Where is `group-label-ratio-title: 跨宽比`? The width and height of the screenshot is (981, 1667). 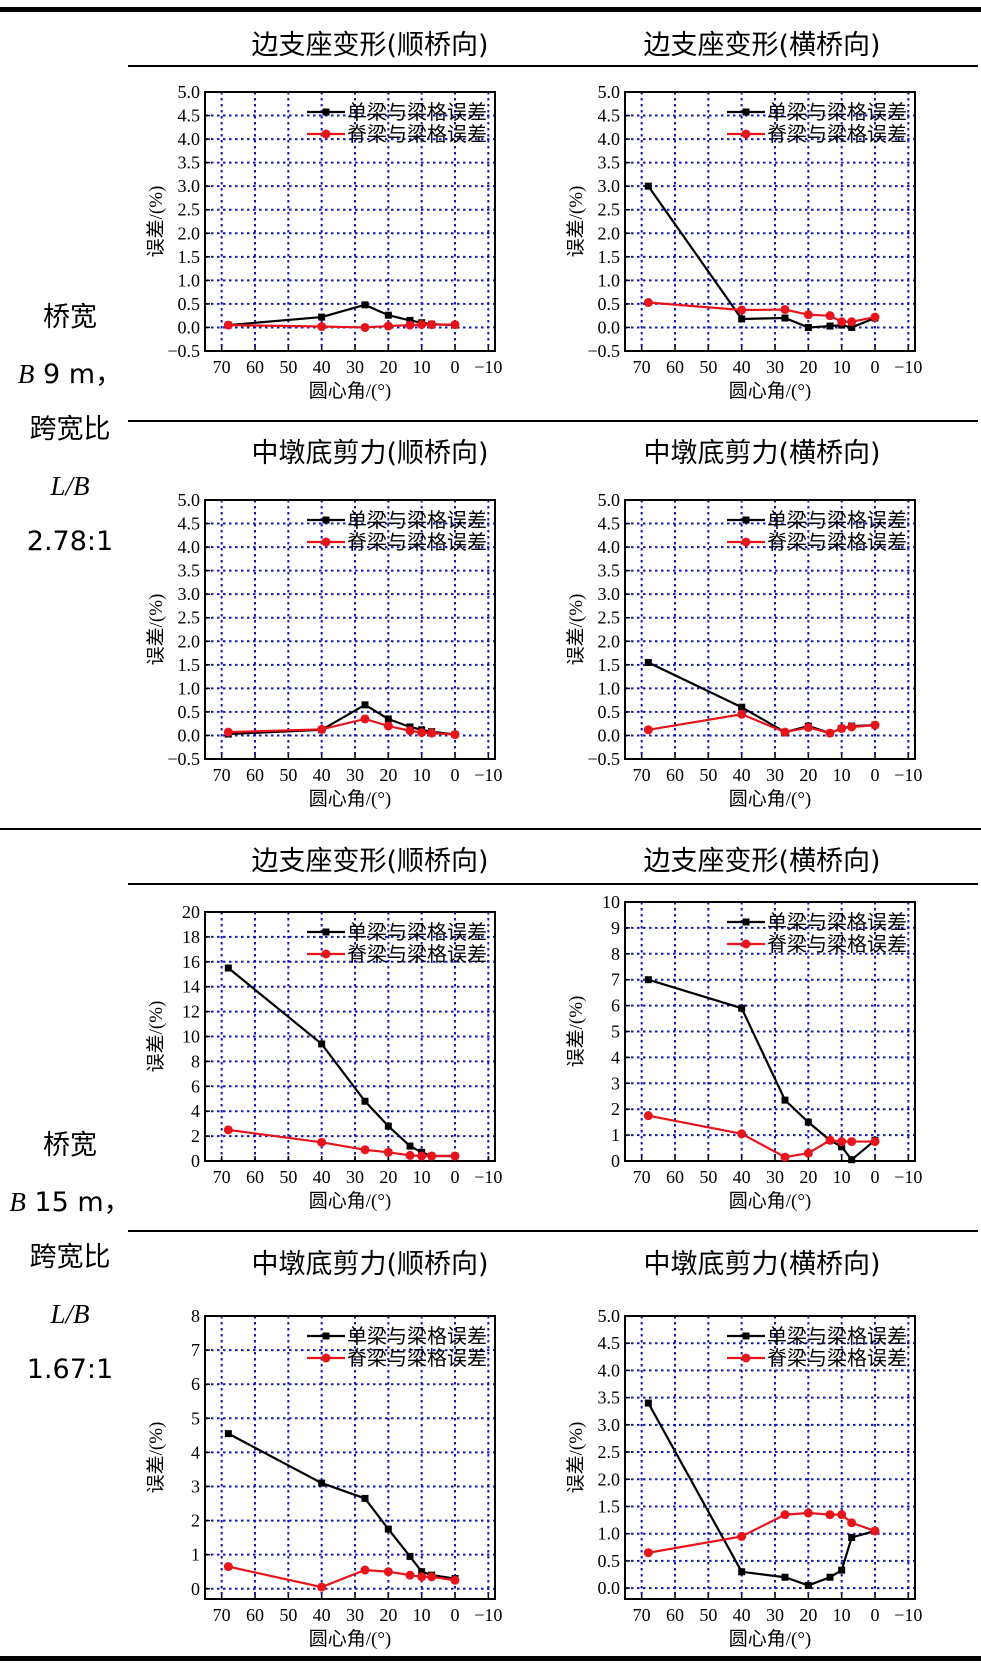
group-label-ratio-title: 跨宽比 is located at coordinates (70, 1257).